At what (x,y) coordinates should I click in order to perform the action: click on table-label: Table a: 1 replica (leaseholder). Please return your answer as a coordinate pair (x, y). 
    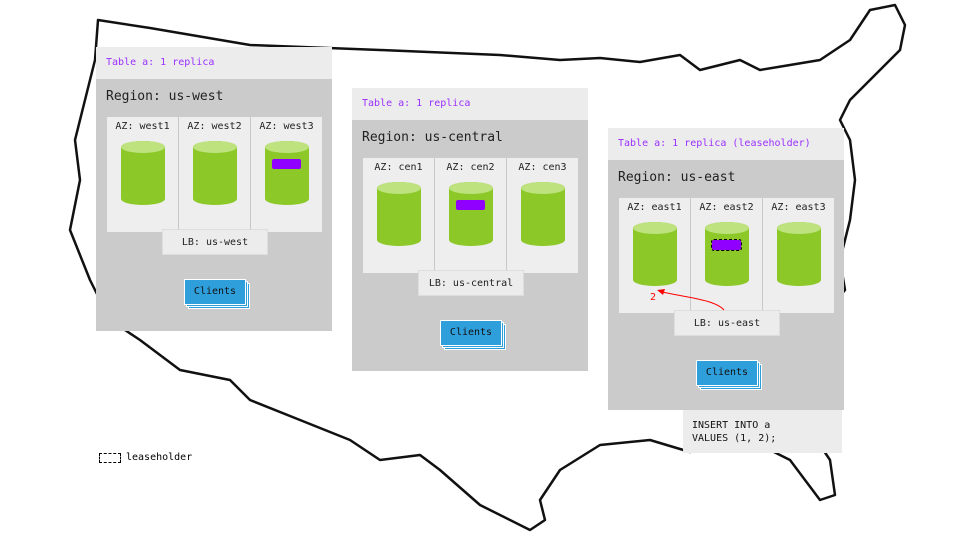
    Looking at the image, I should click on (726, 144).